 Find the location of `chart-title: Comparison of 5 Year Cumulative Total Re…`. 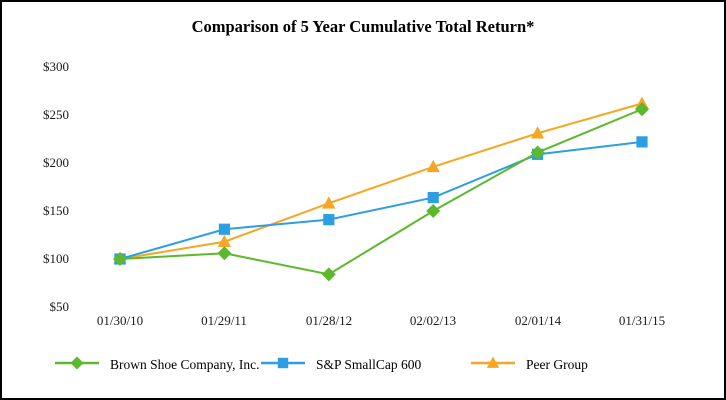

chart-title: Comparison of 5 Year Cumulative Total Re… is located at coordinates (363, 26).